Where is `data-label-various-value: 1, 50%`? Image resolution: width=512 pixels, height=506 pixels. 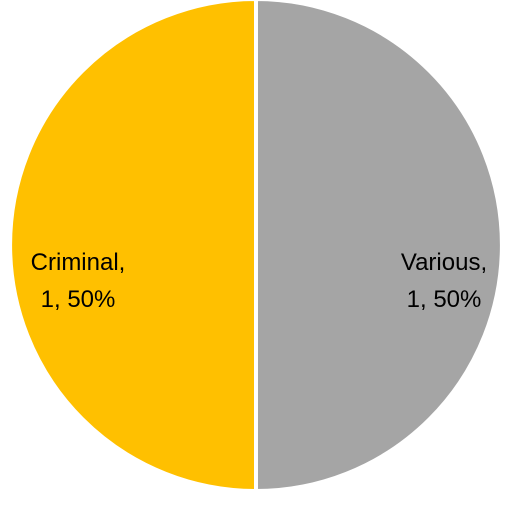 data-label-various-value: 1, 50% is located at coordinates (444, 299).